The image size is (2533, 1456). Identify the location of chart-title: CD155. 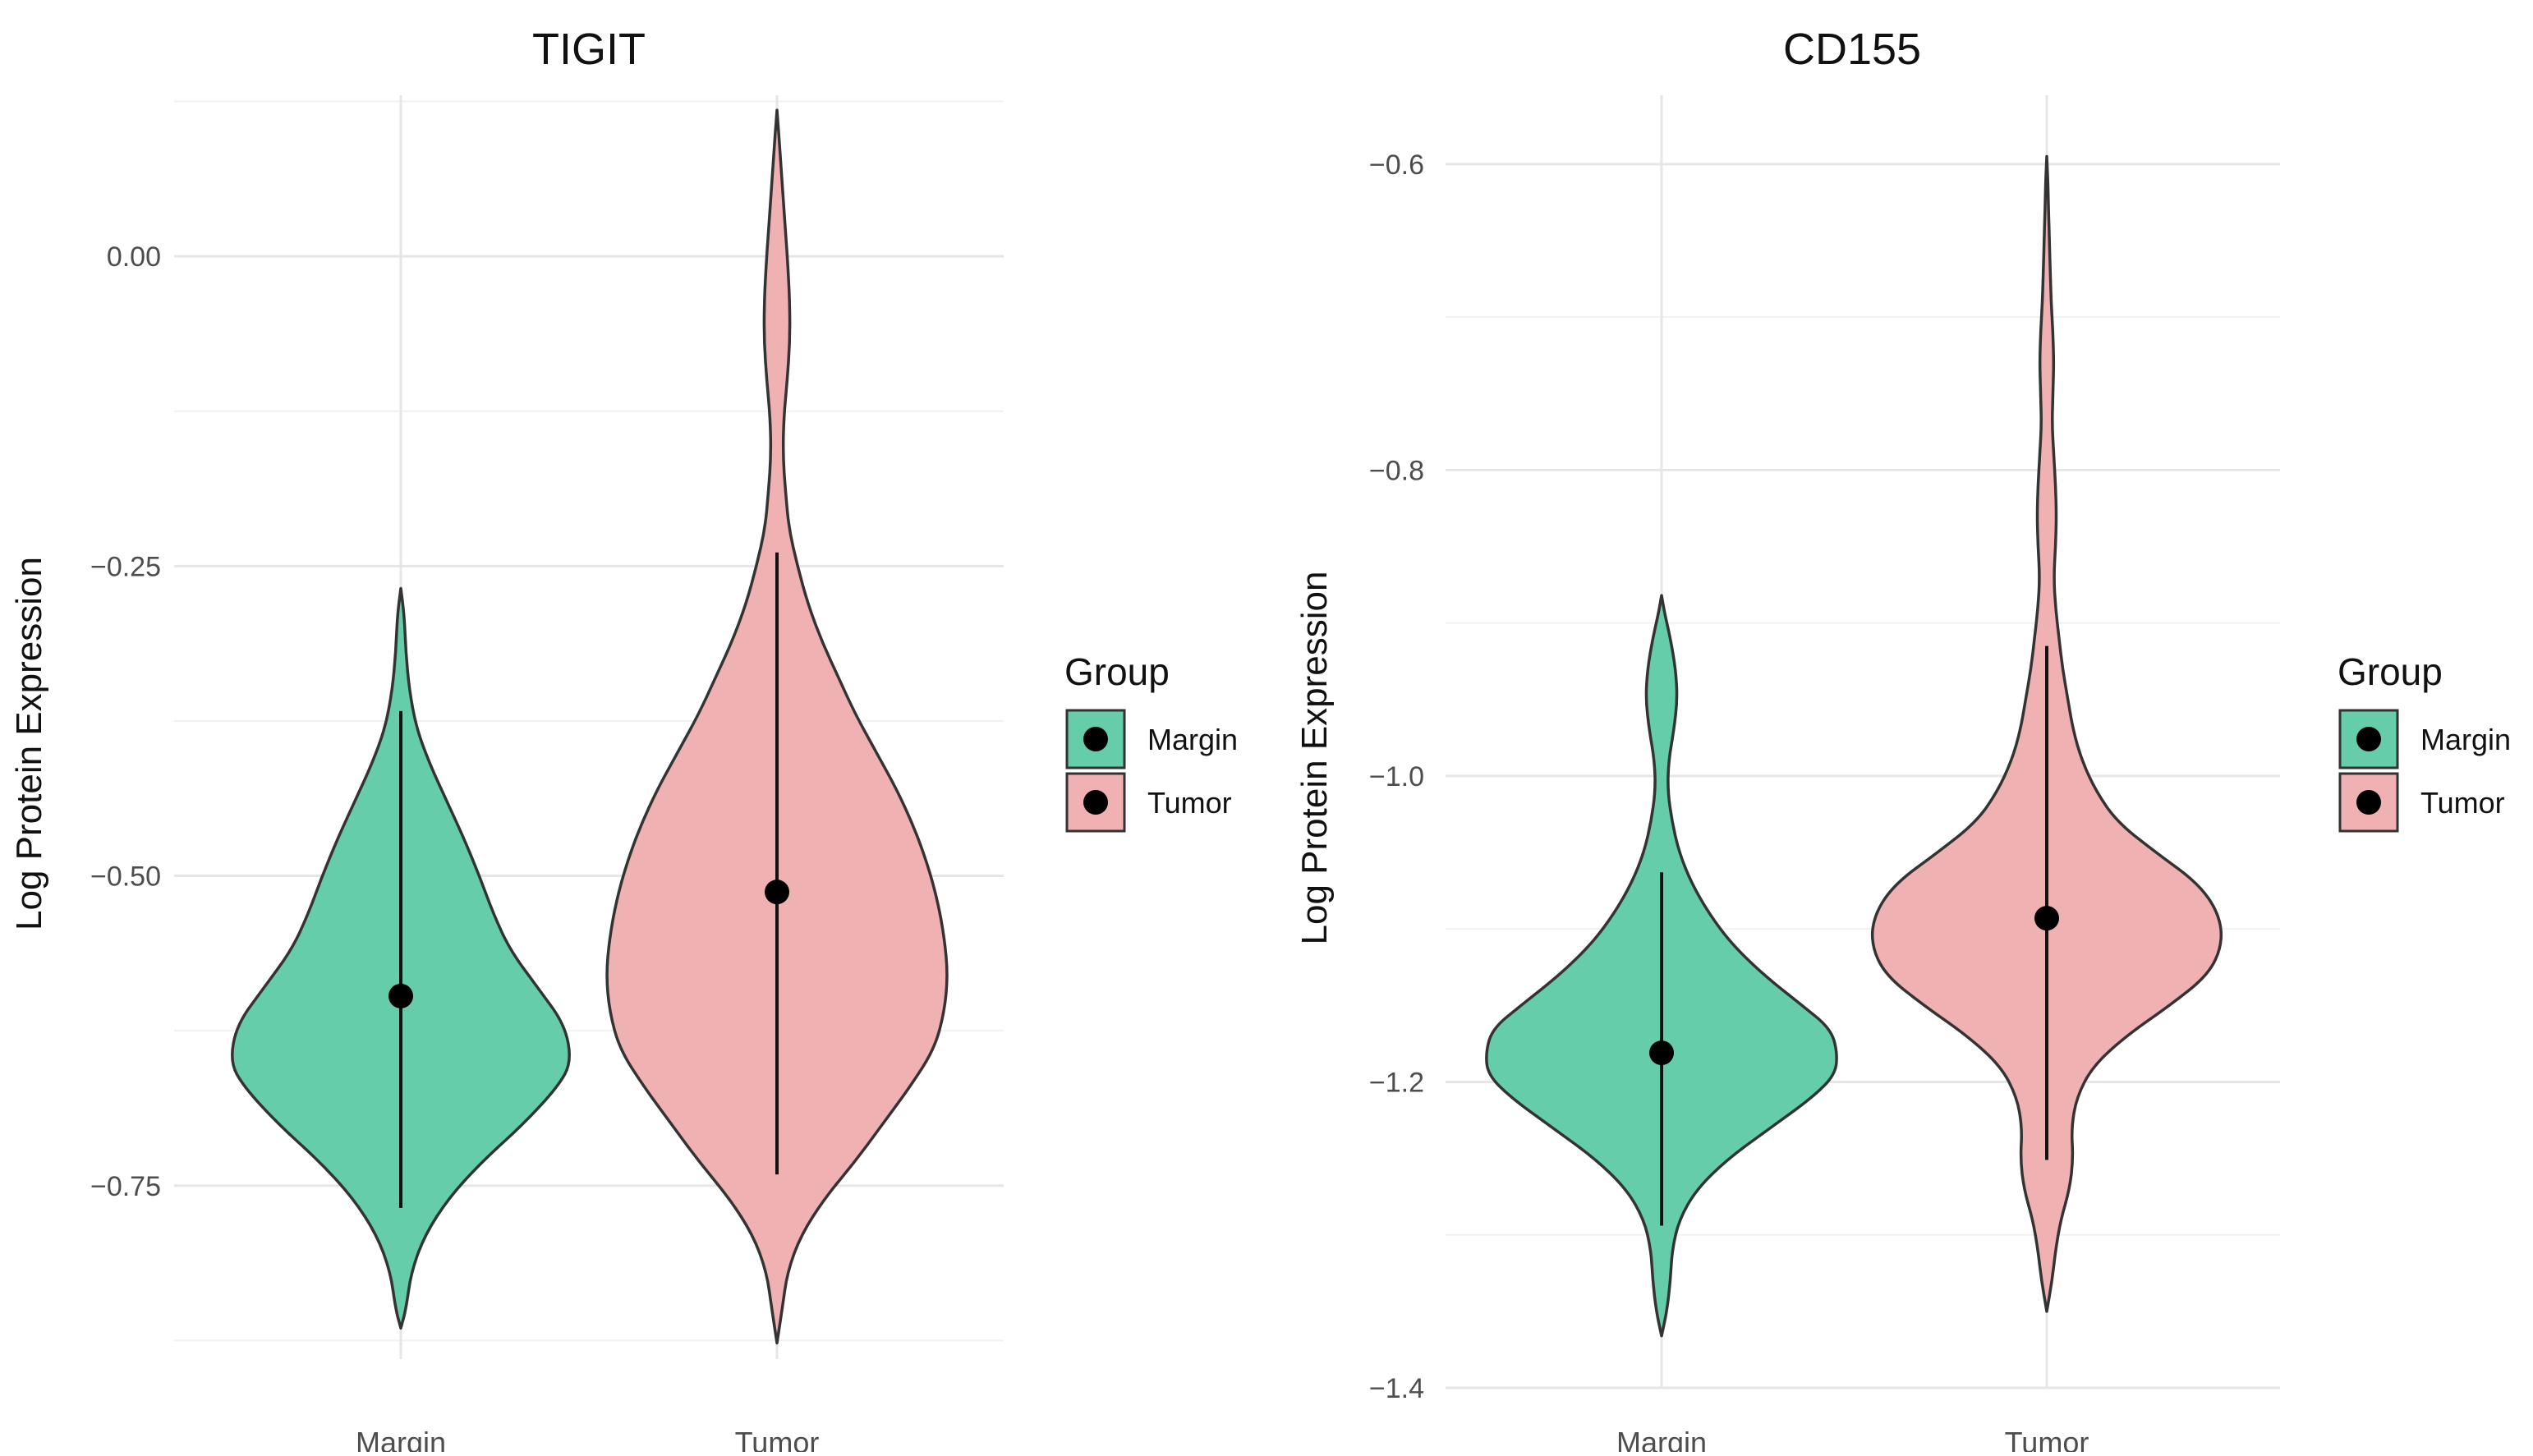
(1852, 49).